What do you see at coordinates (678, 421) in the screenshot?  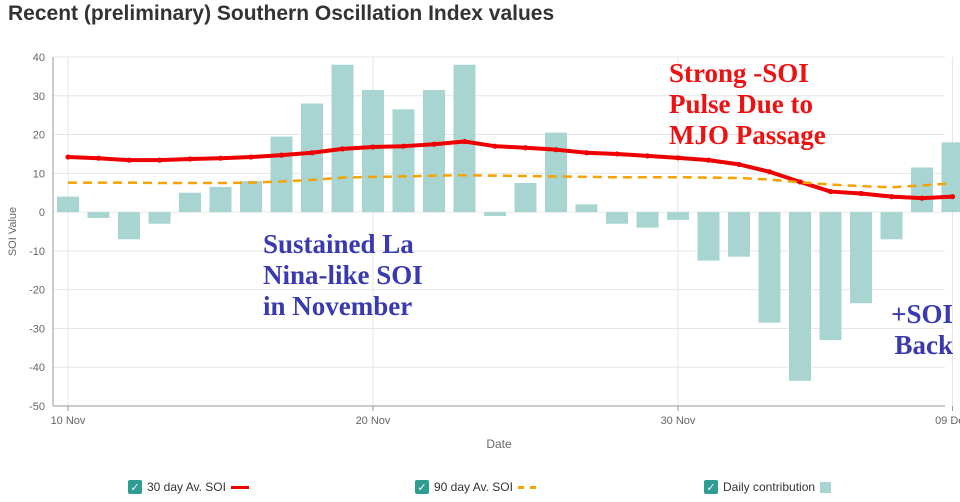 I see `x-tick-label: 30 Nov` at bounding box center [678, 421].